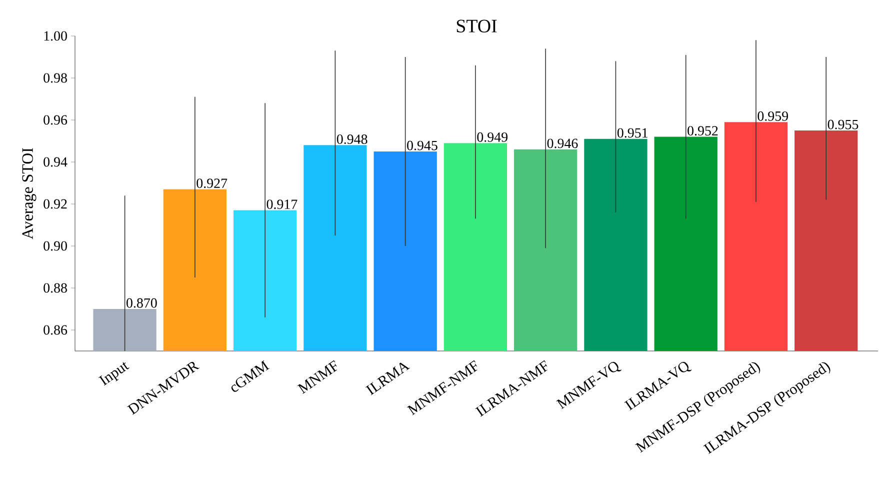  I want to click on data-label: 0.948, so click(352, 139).